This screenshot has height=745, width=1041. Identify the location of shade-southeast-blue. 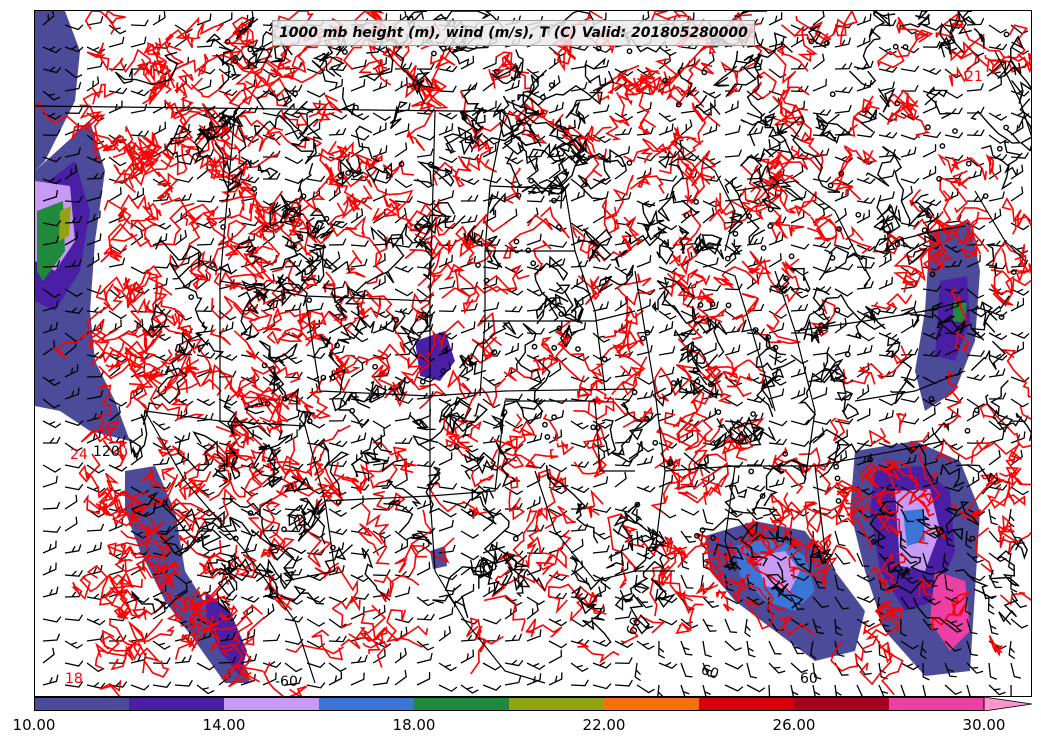
(914, 527).